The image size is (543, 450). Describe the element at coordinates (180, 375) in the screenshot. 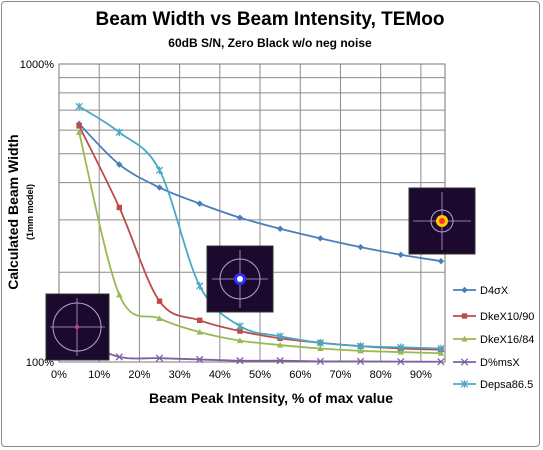

I see `x-tick-label: 30%` at that location.